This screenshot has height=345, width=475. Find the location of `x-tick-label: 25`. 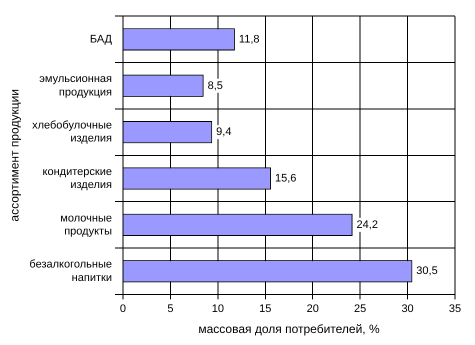

x-tick-label: 25 is located at coordinates (360, 309).